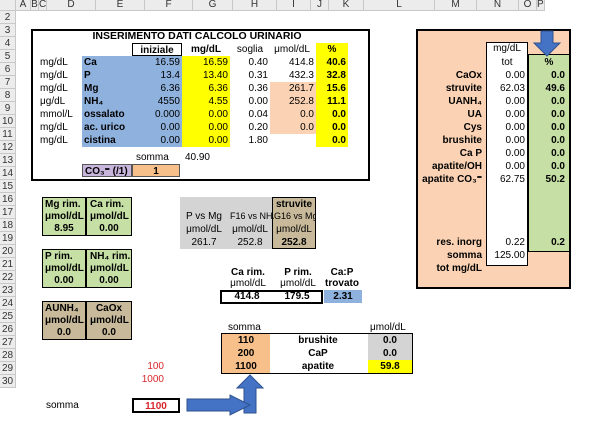 The height and width of the screenshot is (429, 592). What do you see at coordinates (8, 199) in the screenshot?
I see `row-header-16: 16` at bounding box center [8, 199].